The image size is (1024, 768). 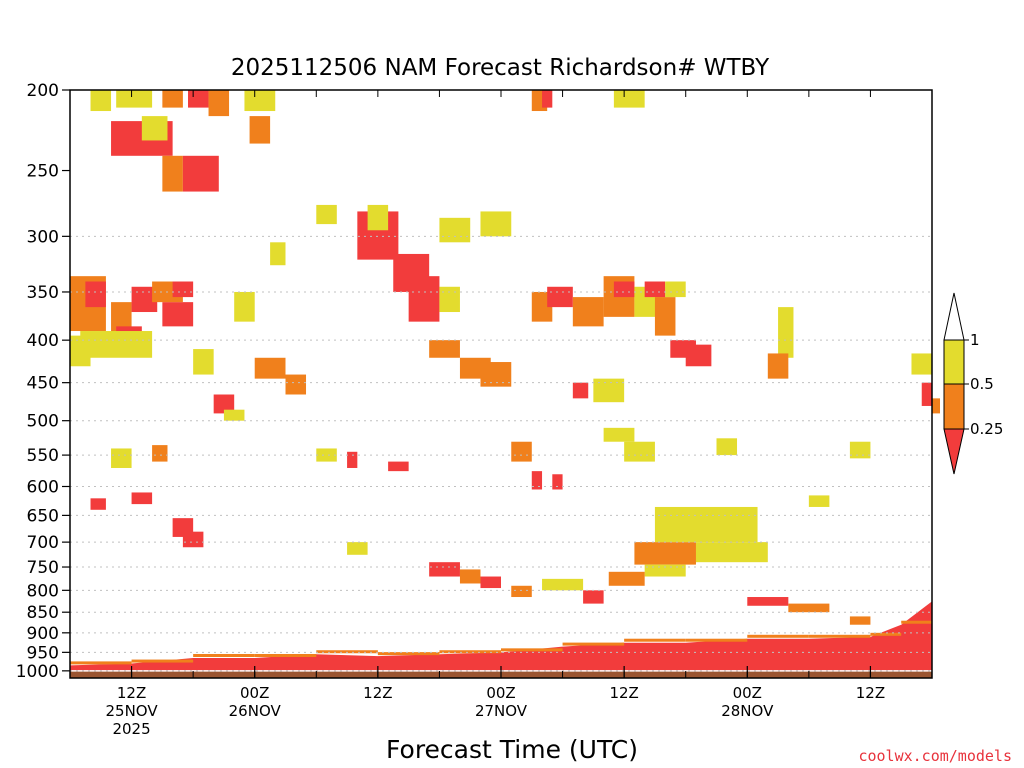 I want to click on x-tick-label: 2025, so click(x=131, y=729).